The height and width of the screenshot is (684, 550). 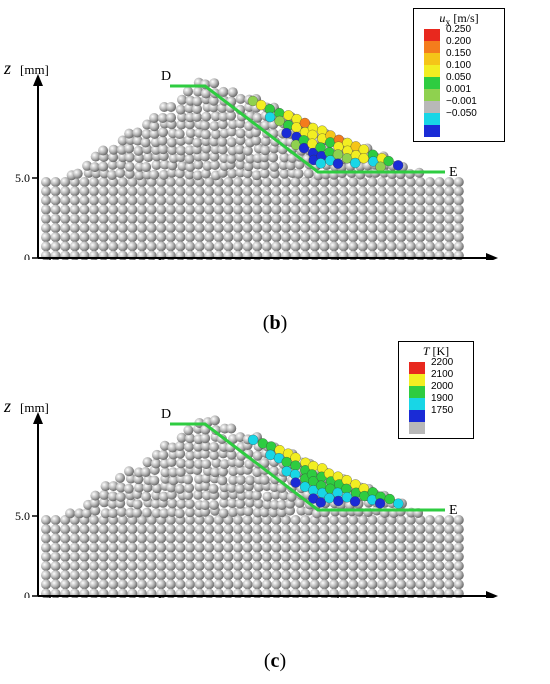 What do you see at coordinates (461, 101) in the screenshot?
I see `legend-value: −0.001` at bounding box center [461, 101].